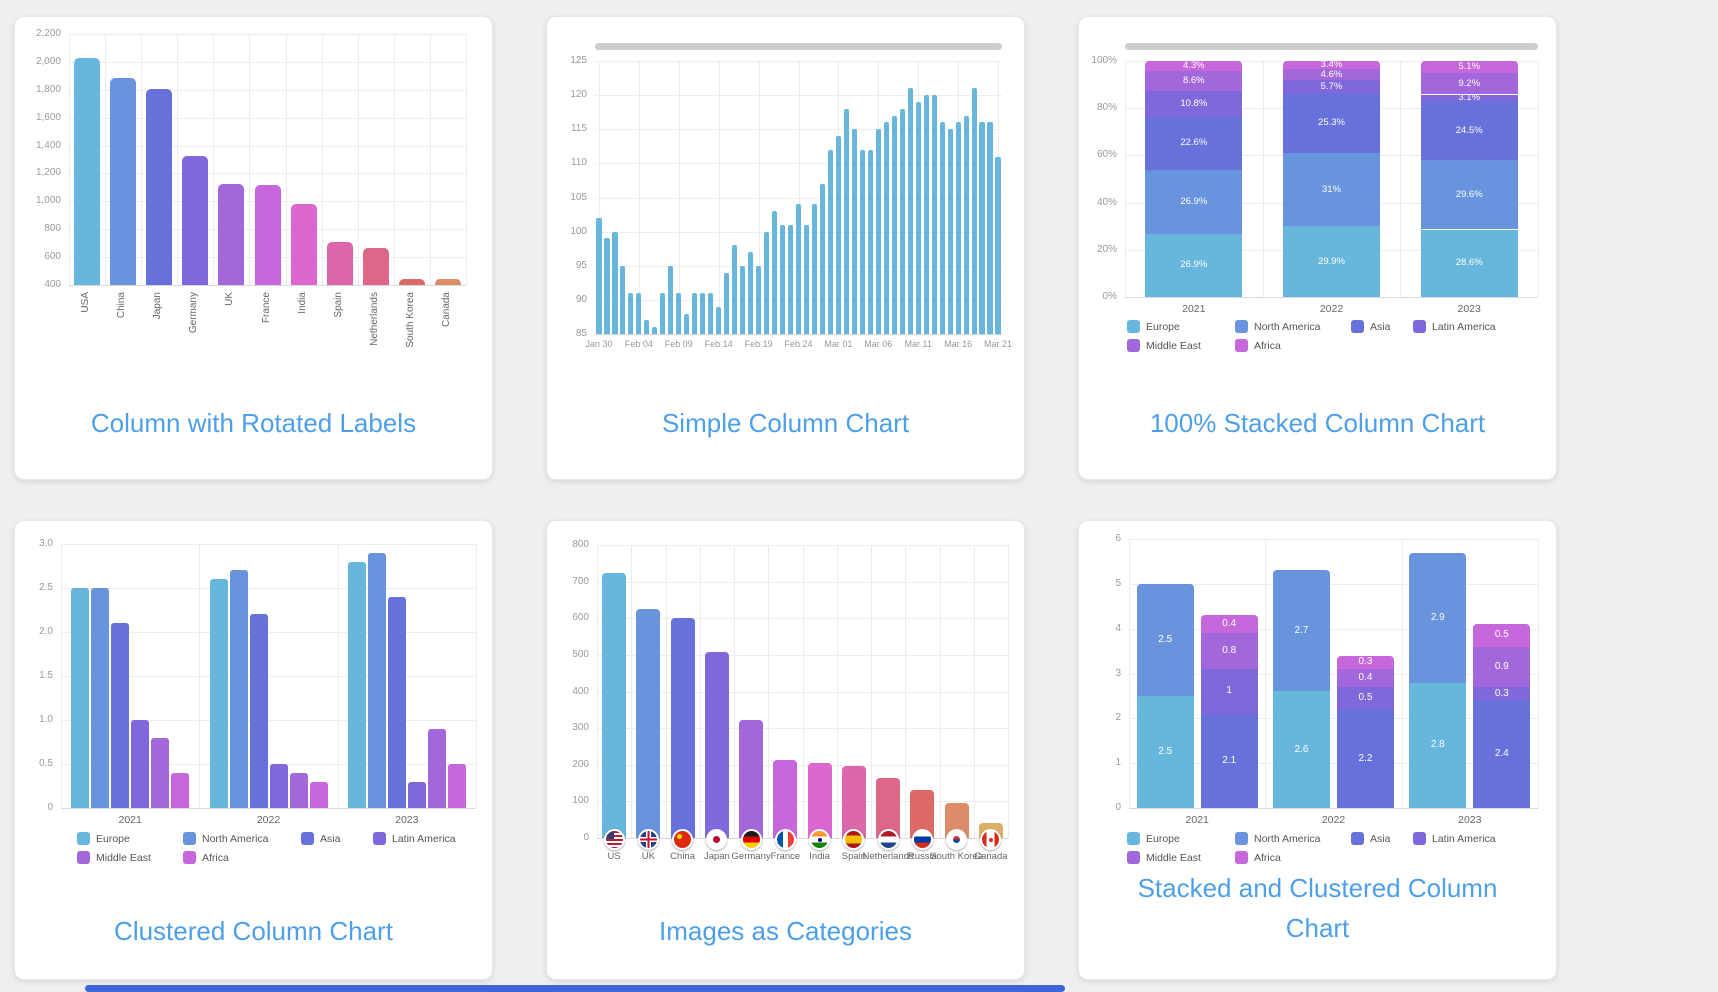 This screenshot has width=1718, height=992. What do you see at coordinates (1331, 87) in the screenshot?
I see `segment-latin-america-2022` at bounding box center [1331, 87].